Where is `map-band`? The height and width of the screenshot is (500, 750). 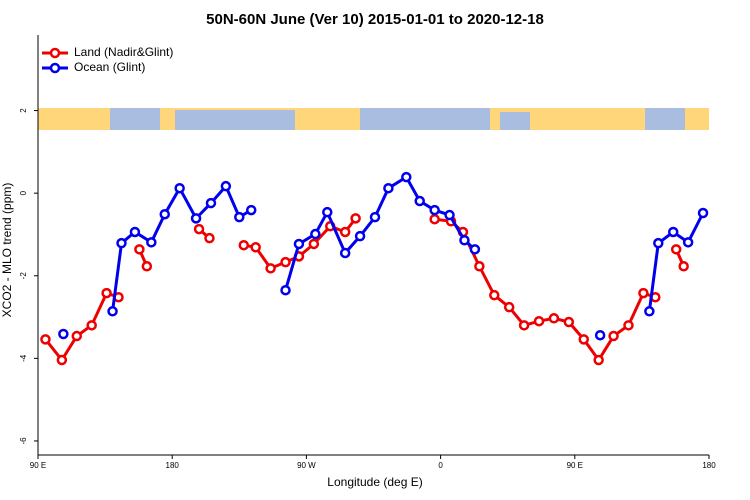
map-band is located at coordinates (373, 119).